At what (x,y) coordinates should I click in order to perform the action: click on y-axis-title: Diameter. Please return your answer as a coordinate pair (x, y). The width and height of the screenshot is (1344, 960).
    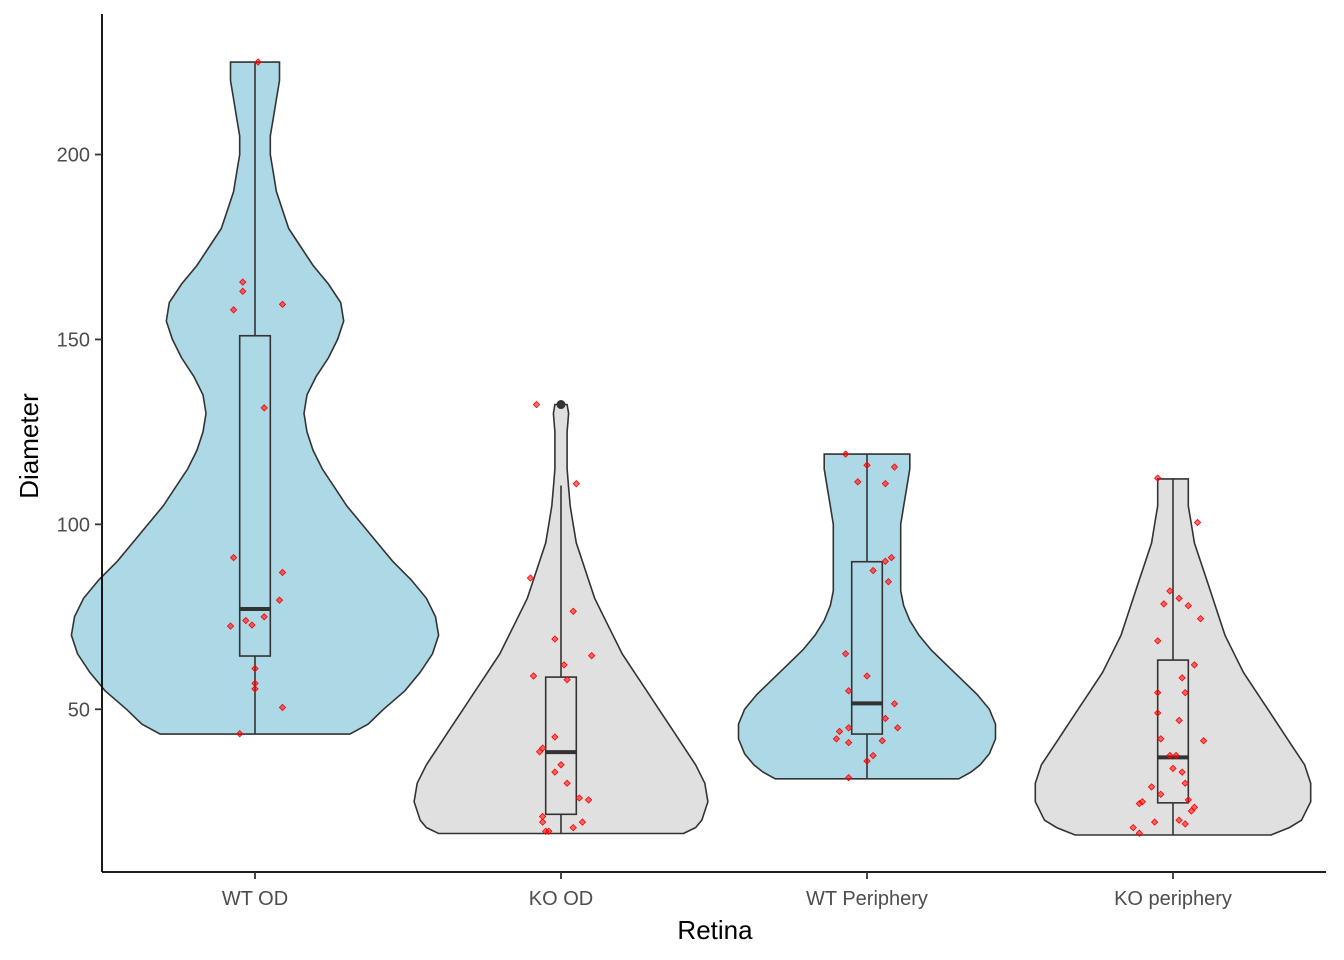
    Looking at the image, I should click on (29, 446).